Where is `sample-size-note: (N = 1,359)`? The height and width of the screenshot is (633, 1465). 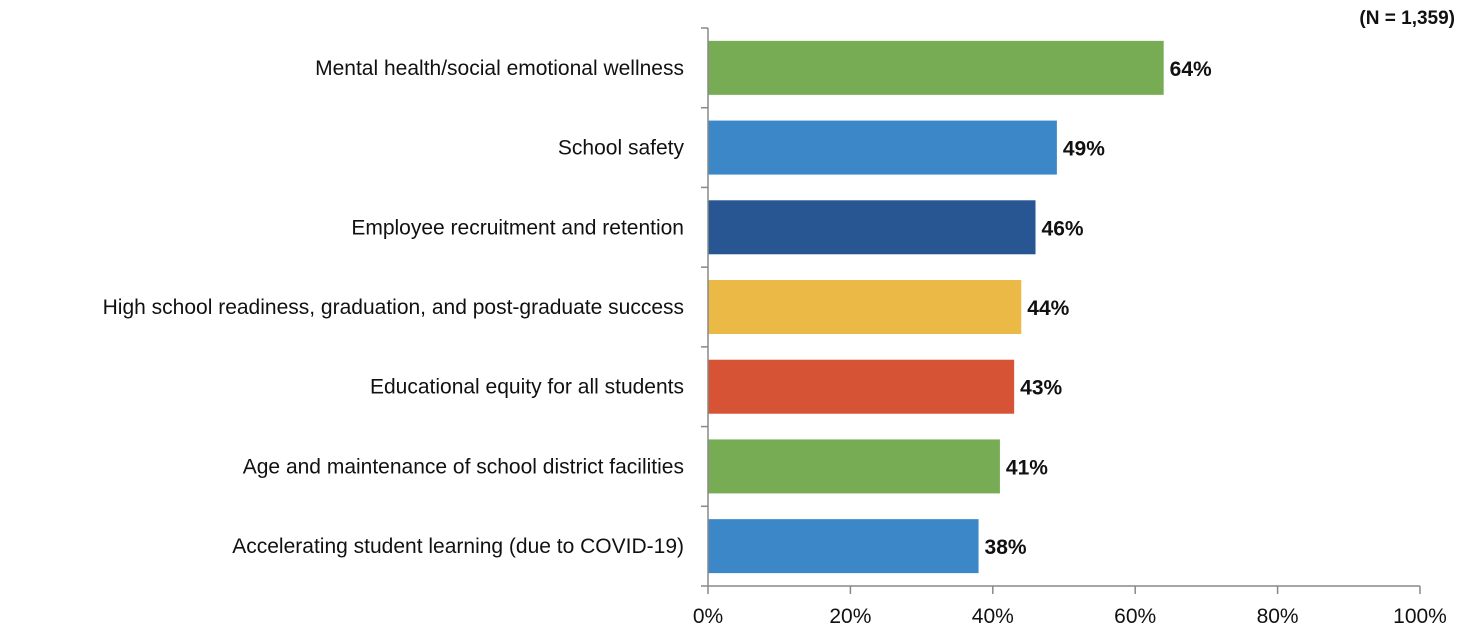
sample-size-note: (N = 1,359) is located at coordinates (1407, 18).